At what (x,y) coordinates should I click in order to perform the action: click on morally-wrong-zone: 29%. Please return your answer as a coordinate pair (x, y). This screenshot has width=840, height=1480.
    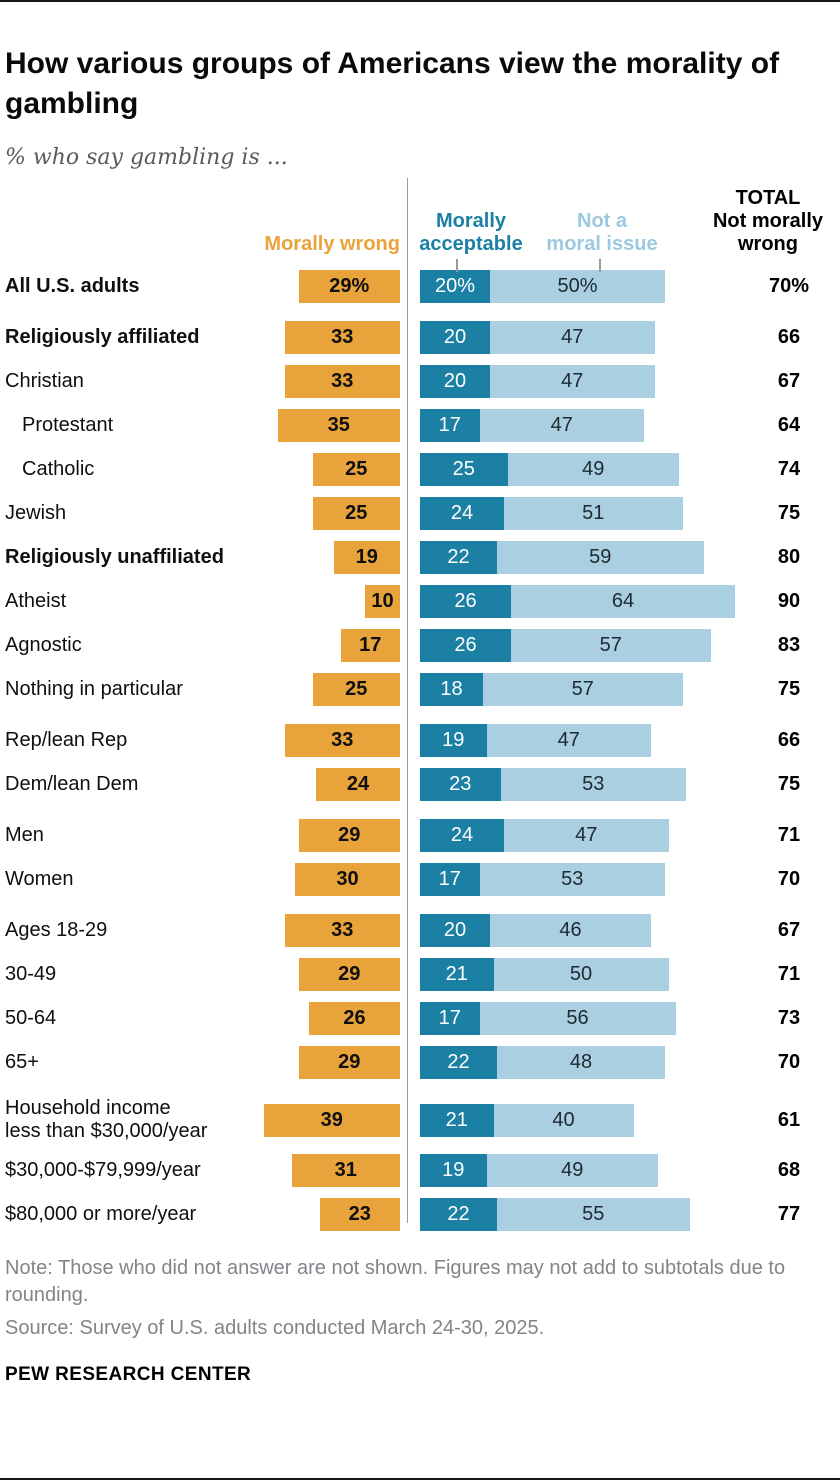
    Looking at the image, I should click on (327, 287).